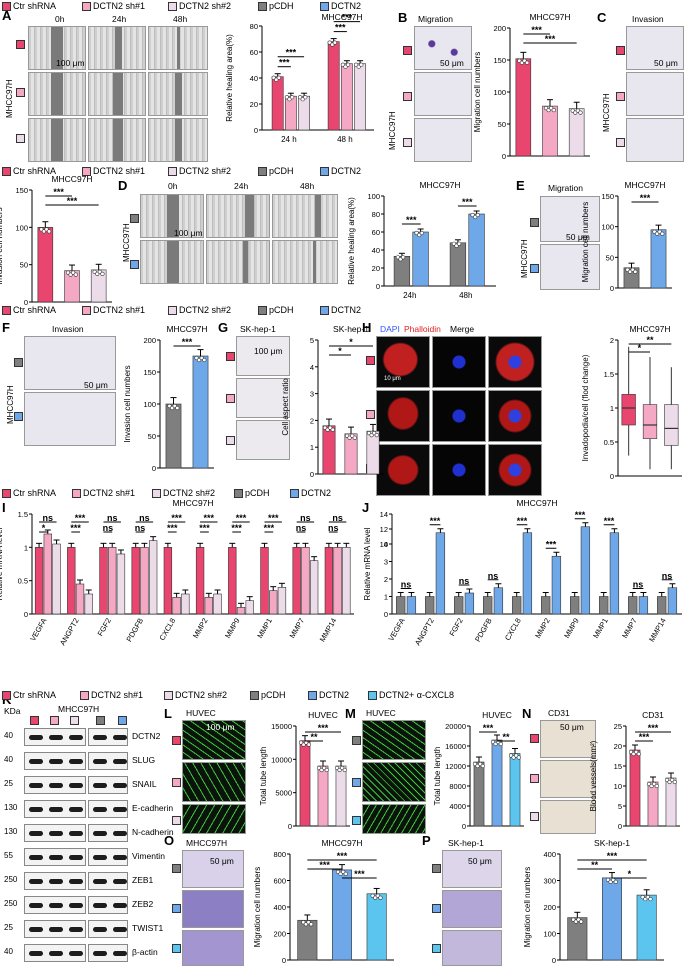  What do you see at coordinates (48, 518) in the screenshot?
I see `chart-i-sig-label: ns` at bounding box center [48, 518].